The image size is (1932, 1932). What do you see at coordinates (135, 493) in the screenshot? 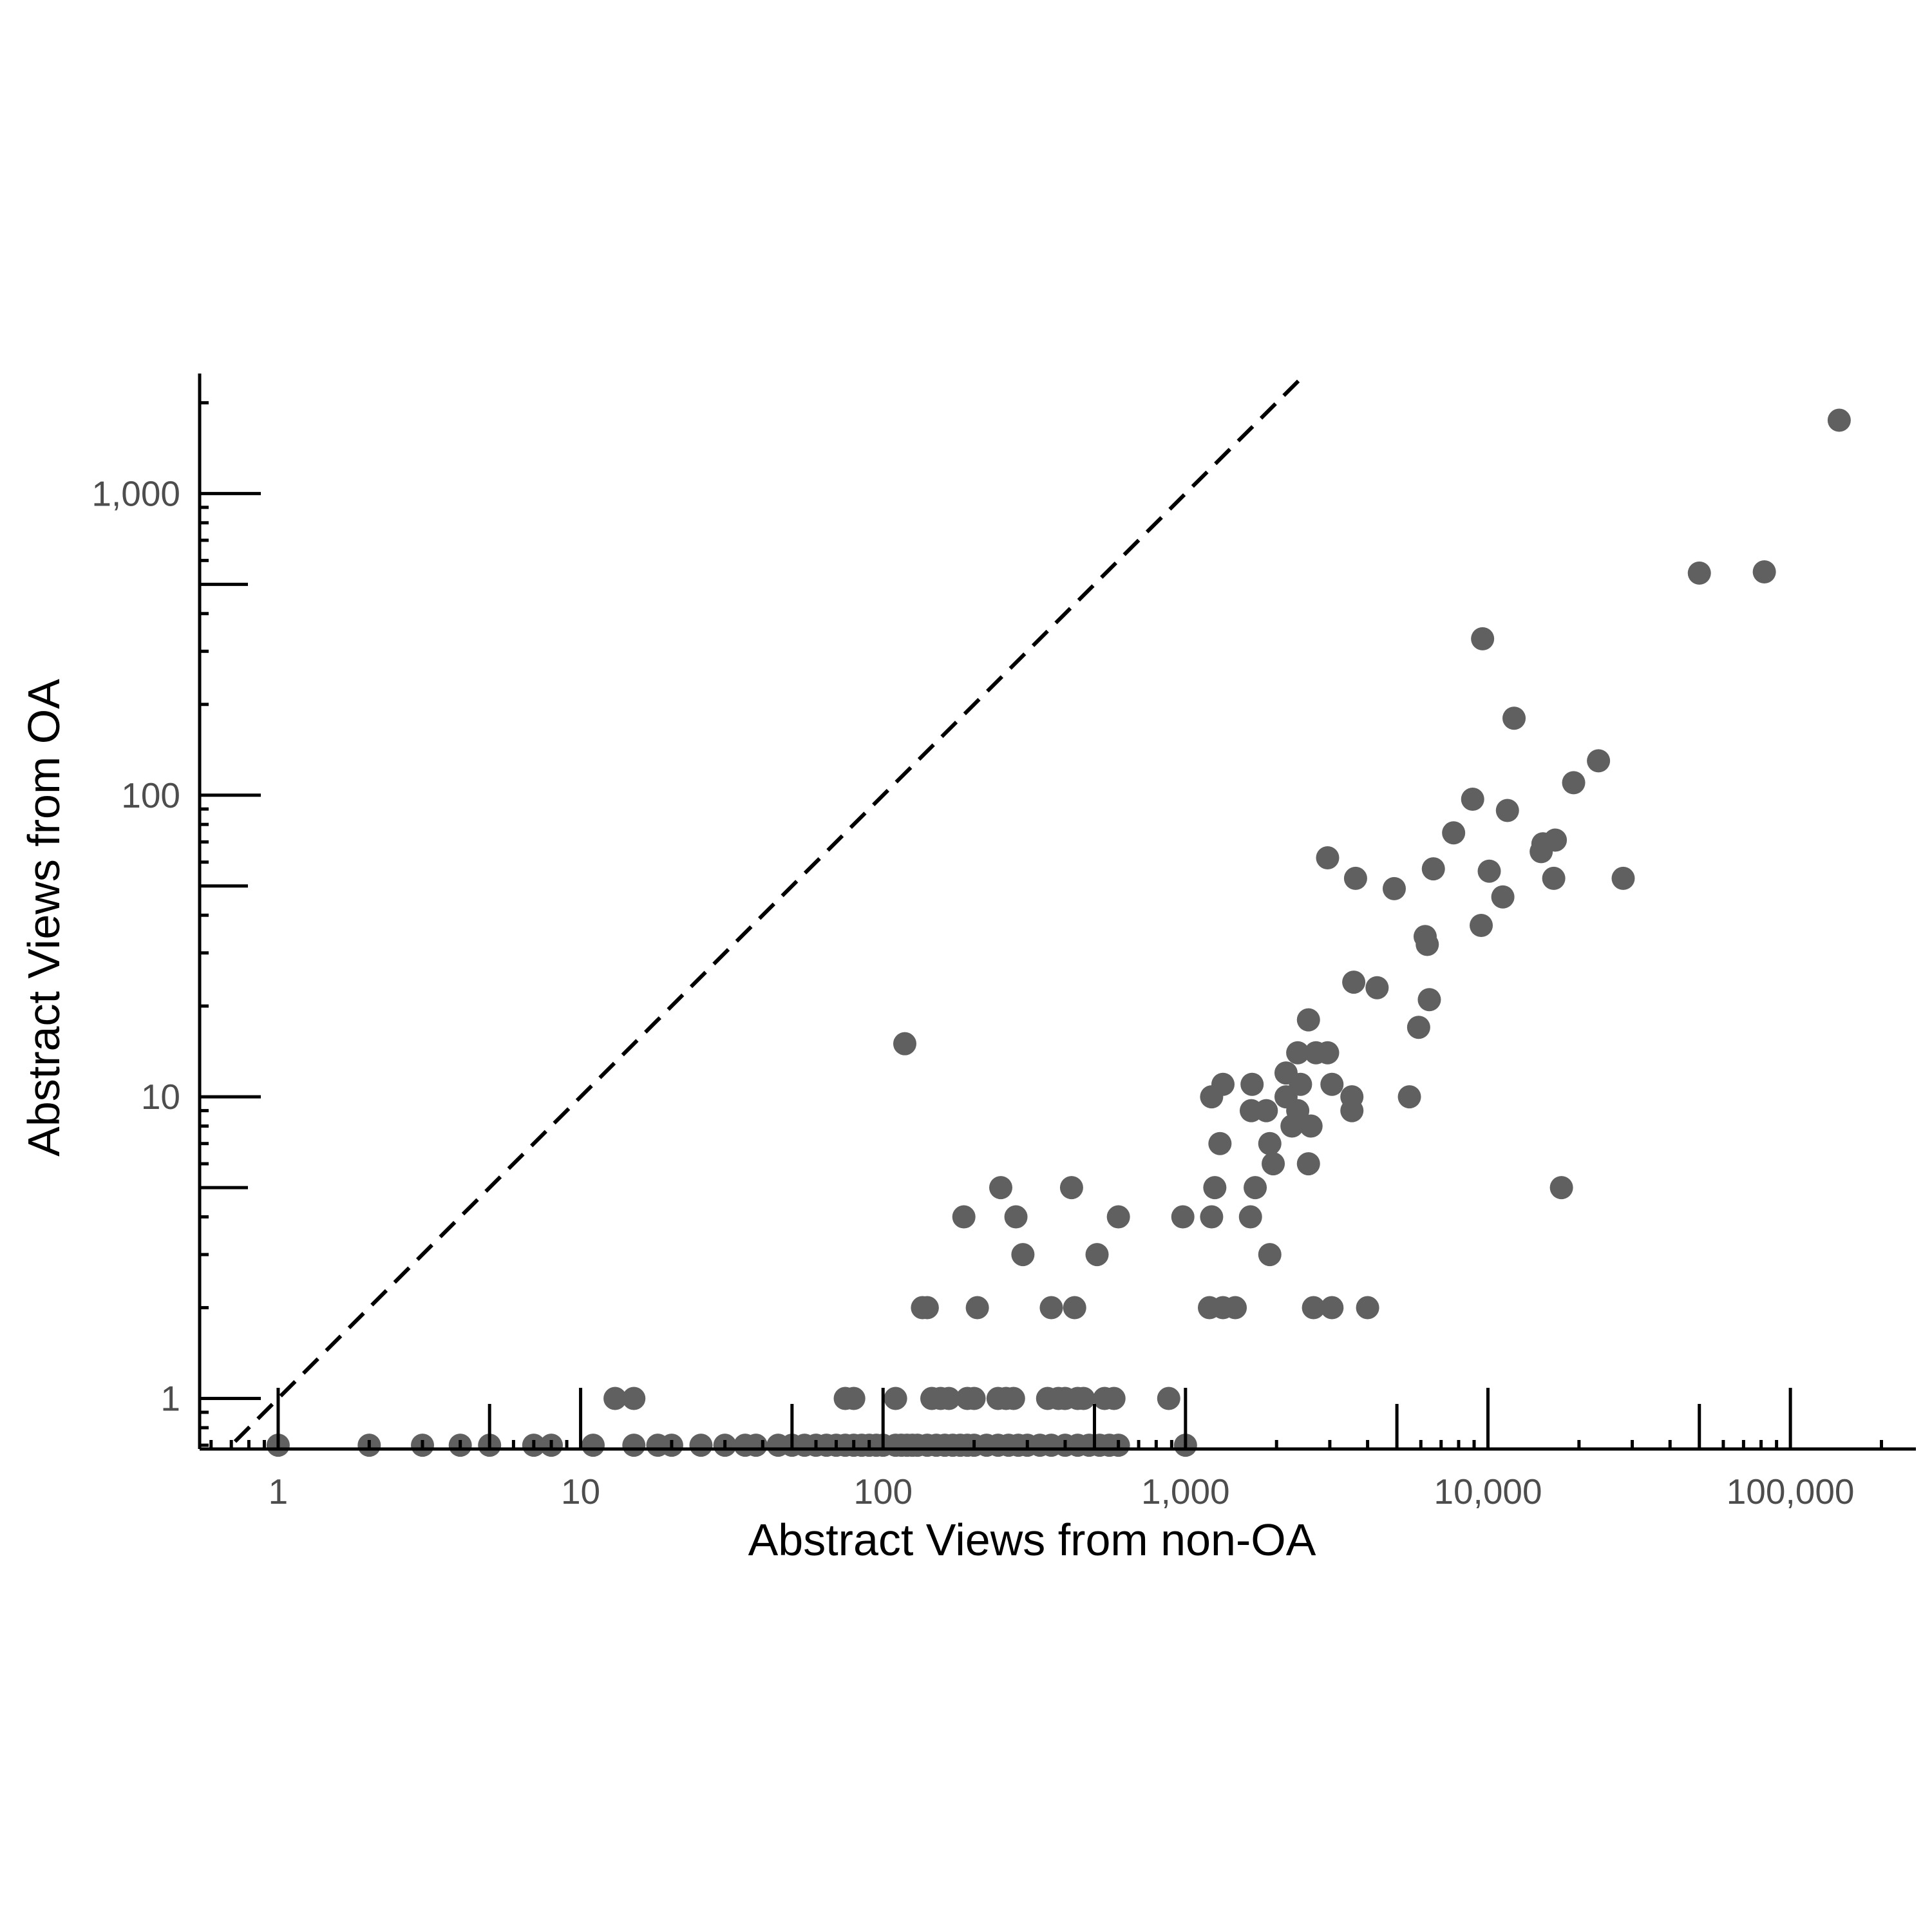
I see `y-tick-label: 1,000` at bounding box center [135, 493].